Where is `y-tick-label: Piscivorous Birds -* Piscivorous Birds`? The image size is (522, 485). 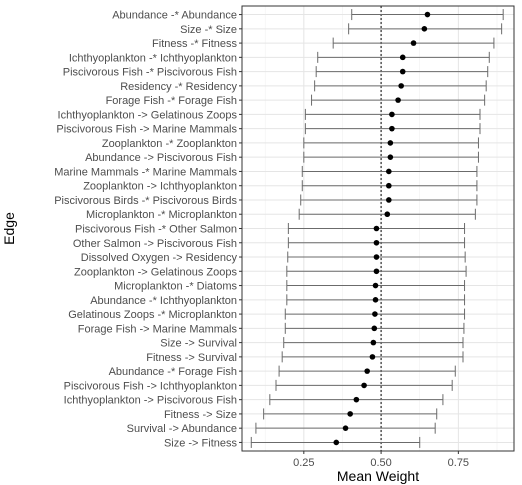
y-tick-label: Piscivorous Birds -* Piscivorous Birds is located at coordinates (145, 201).